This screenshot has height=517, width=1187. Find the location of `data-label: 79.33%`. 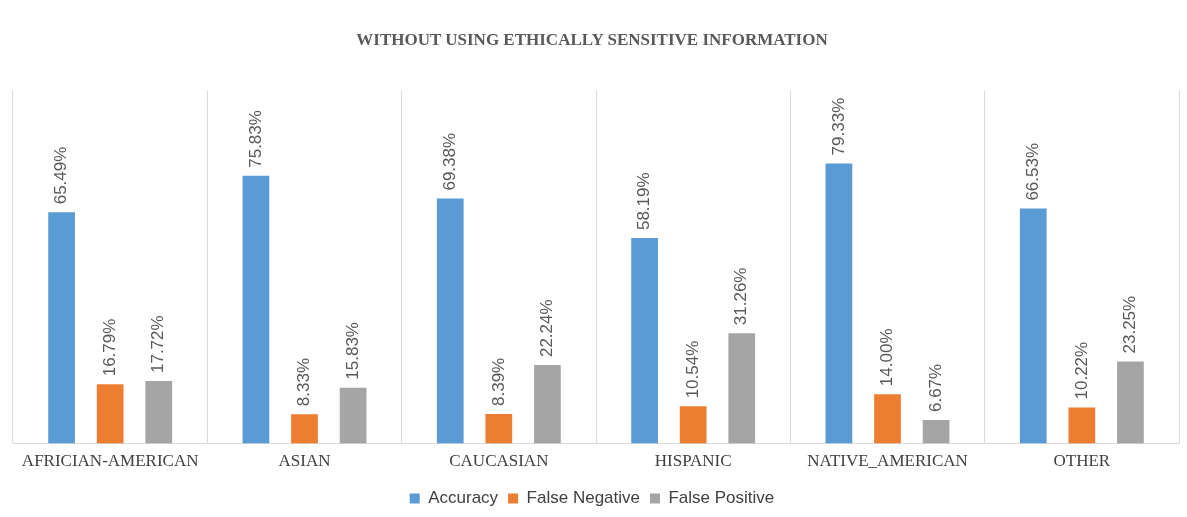

data-label: 79.33% is located at coordinates (838, 126).